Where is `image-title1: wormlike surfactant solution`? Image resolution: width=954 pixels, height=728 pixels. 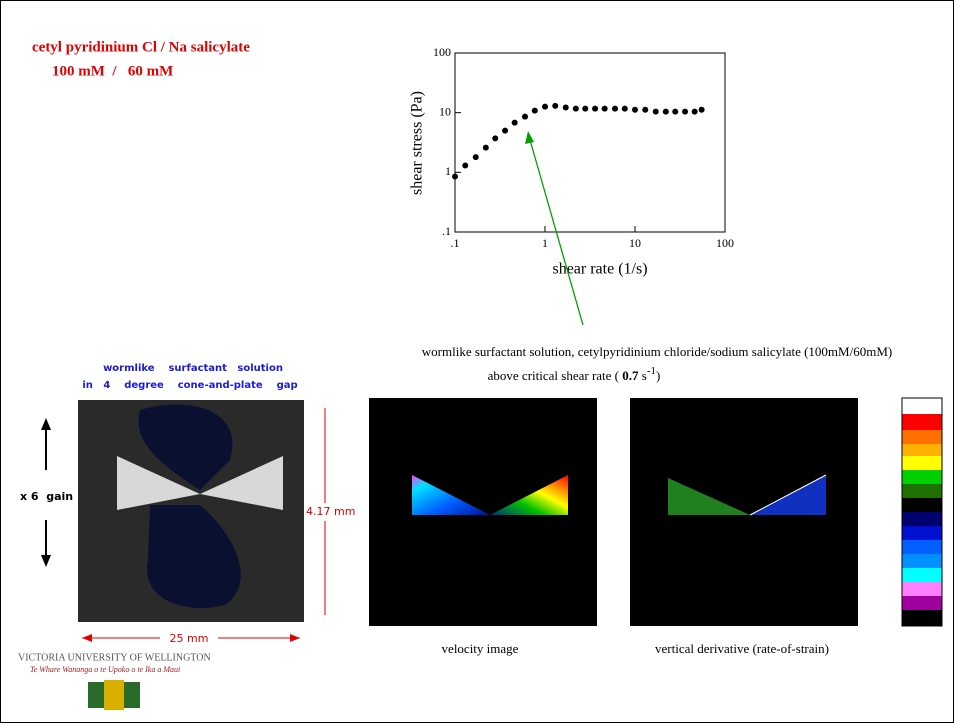 image-title1: wormlike surfactant solution is located at coordinates (193, 368).